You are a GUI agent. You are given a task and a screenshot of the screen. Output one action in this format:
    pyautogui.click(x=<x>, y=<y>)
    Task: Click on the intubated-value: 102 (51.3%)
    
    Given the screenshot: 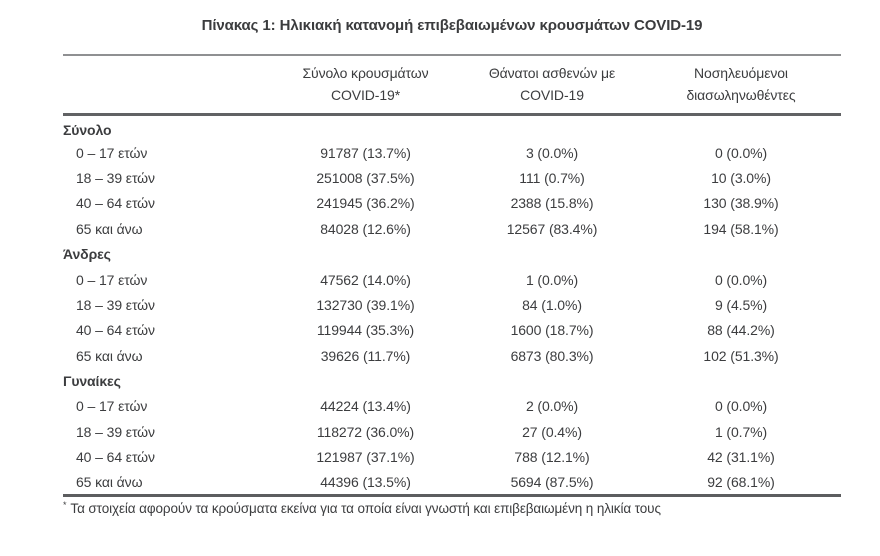 What is the action you would take?
    pyautogui.click(x=741, y=355)
    